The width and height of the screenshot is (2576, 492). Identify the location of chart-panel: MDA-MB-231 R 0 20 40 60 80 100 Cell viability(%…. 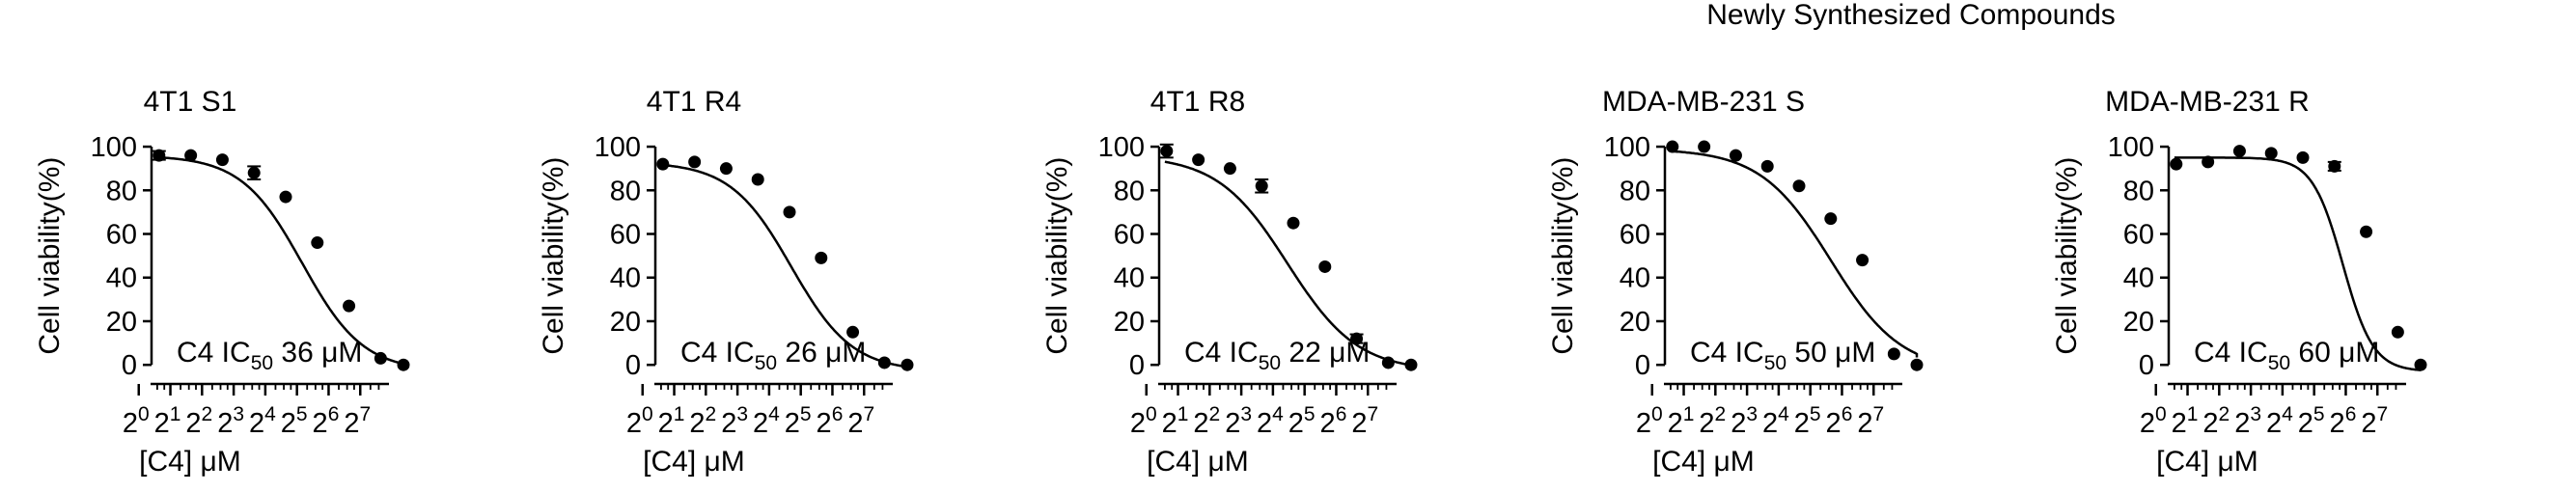
(2239, 282).